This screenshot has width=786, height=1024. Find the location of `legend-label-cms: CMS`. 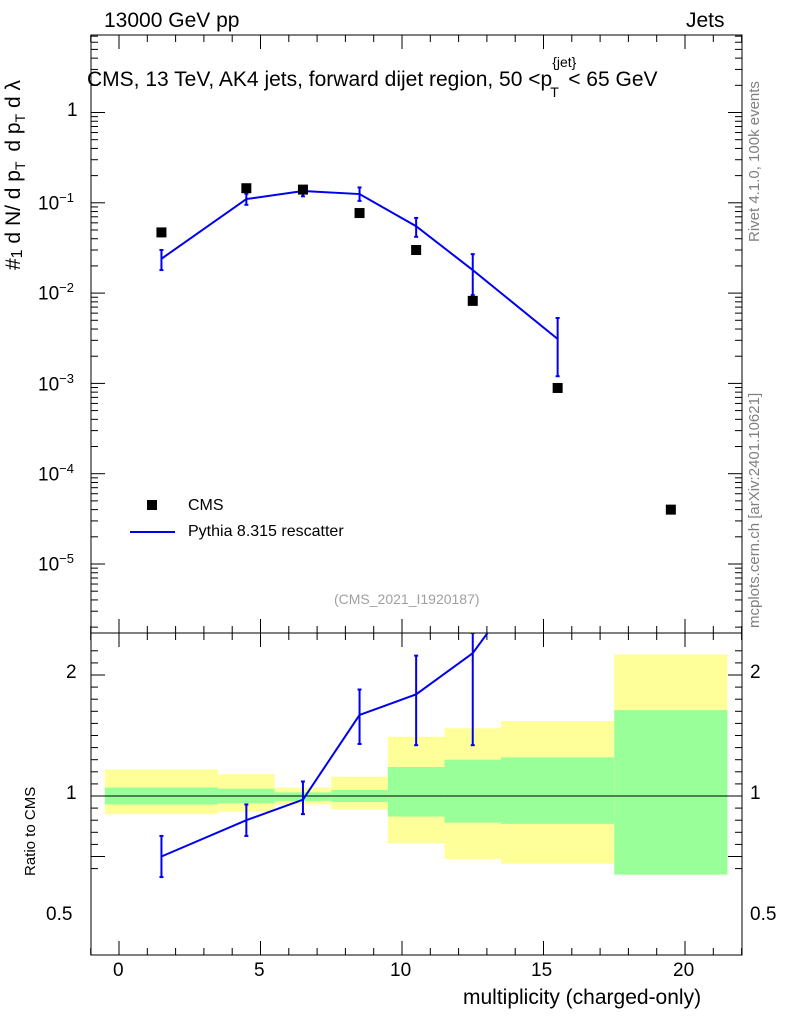

legend-label-cms: CMS is located at coordinates (206, 505).